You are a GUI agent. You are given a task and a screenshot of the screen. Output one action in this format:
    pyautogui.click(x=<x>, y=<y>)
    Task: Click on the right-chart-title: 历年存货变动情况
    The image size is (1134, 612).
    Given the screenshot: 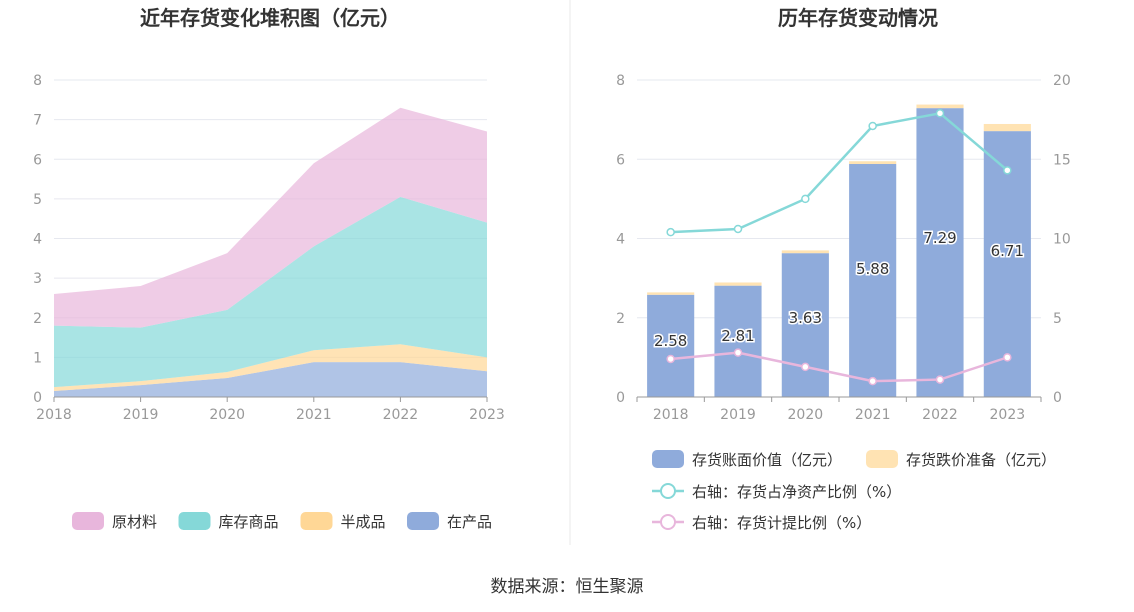 What is the action you would take?
    pyautogui.click(x=858, y=18)
    